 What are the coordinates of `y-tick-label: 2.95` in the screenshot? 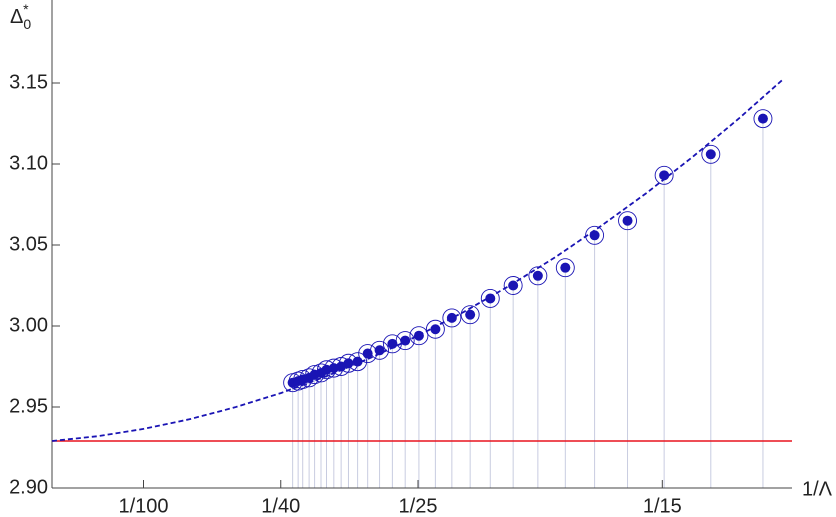 It's located at (28, 406).